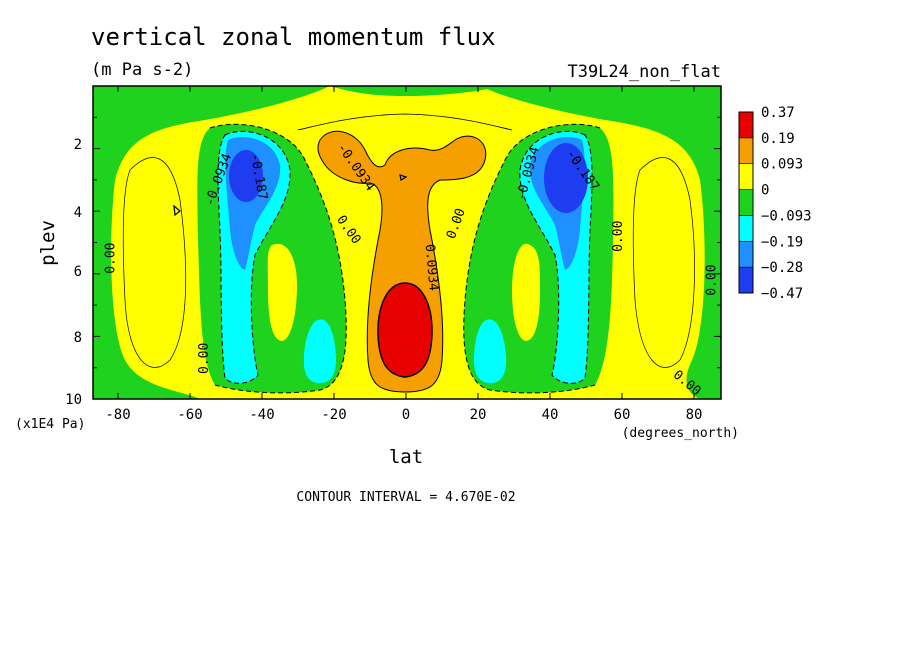  What do you see at coordinates (622, 415) in the screenshot?
I see `x-tick-label: 60` at bounding box center [622, 415].